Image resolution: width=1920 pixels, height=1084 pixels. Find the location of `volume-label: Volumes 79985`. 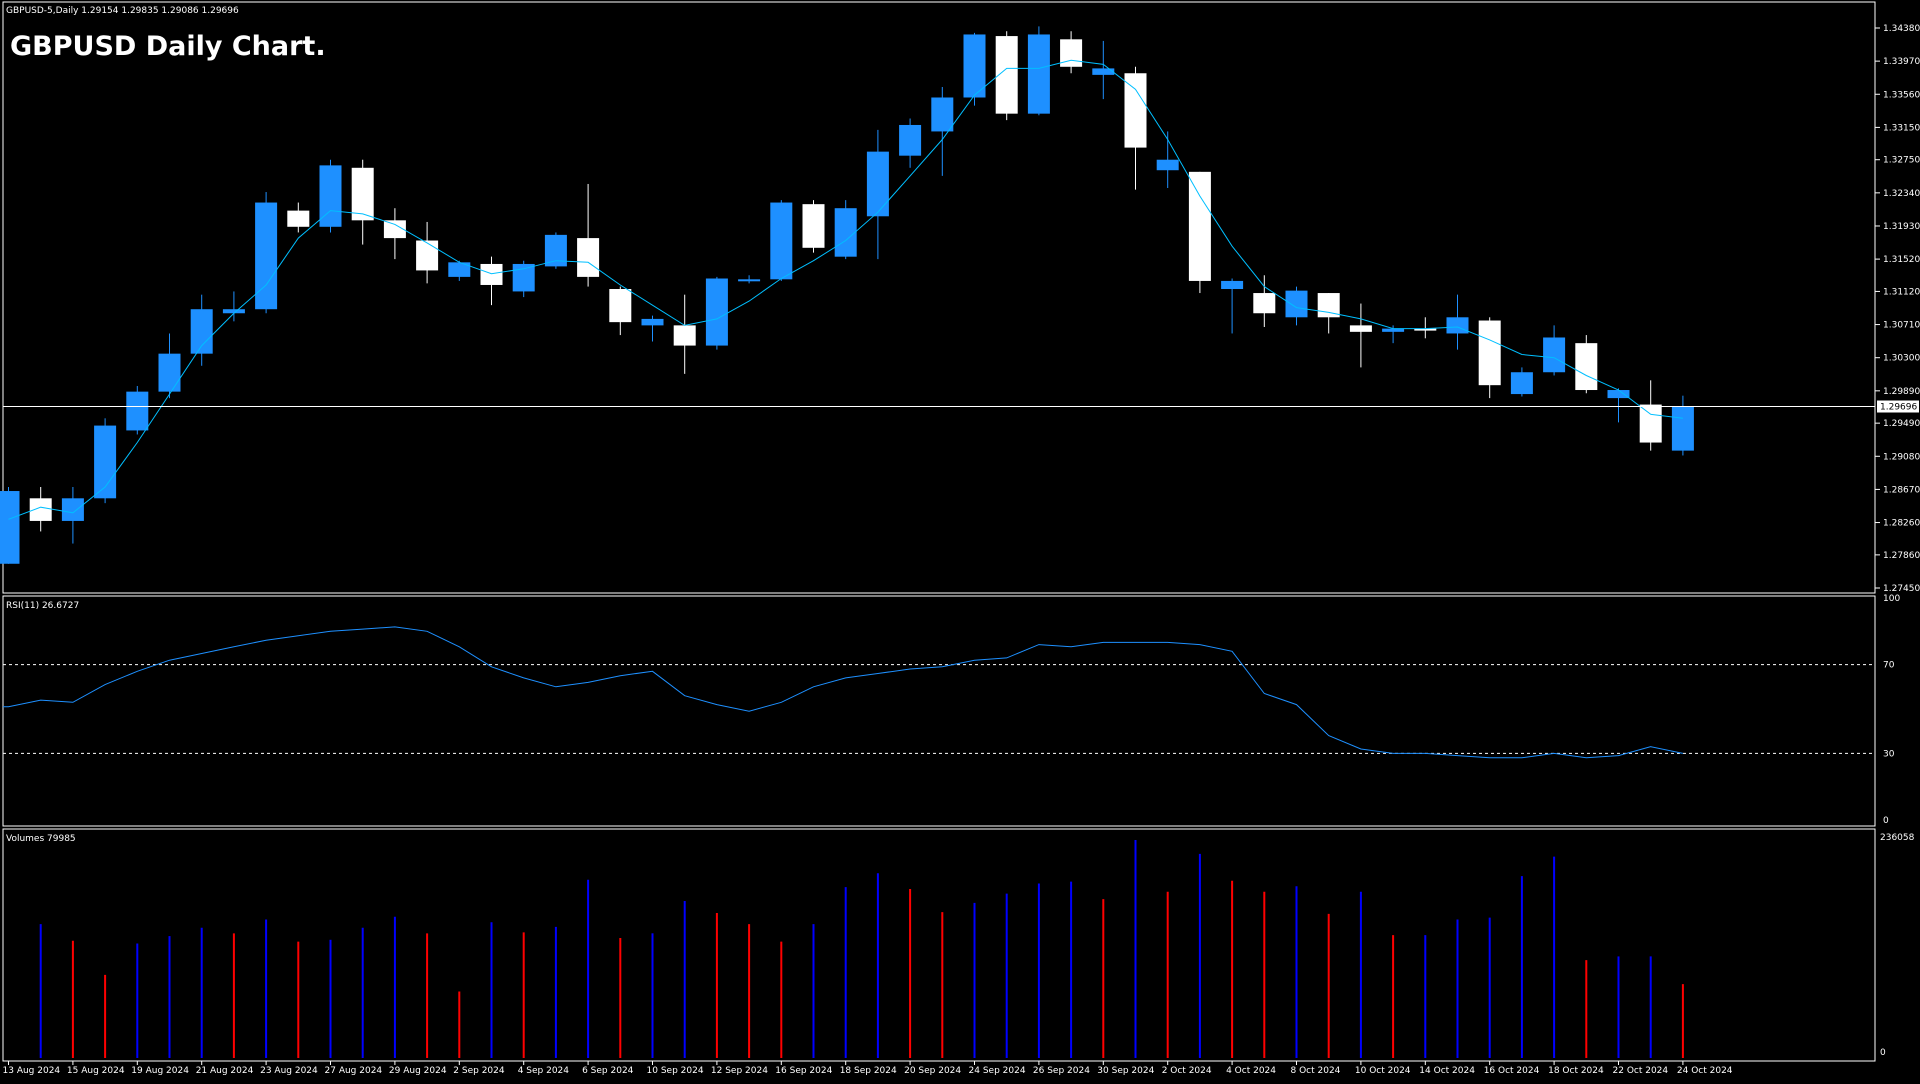

volume-label: Volumes 79985 is located at coordinates (41, 839).